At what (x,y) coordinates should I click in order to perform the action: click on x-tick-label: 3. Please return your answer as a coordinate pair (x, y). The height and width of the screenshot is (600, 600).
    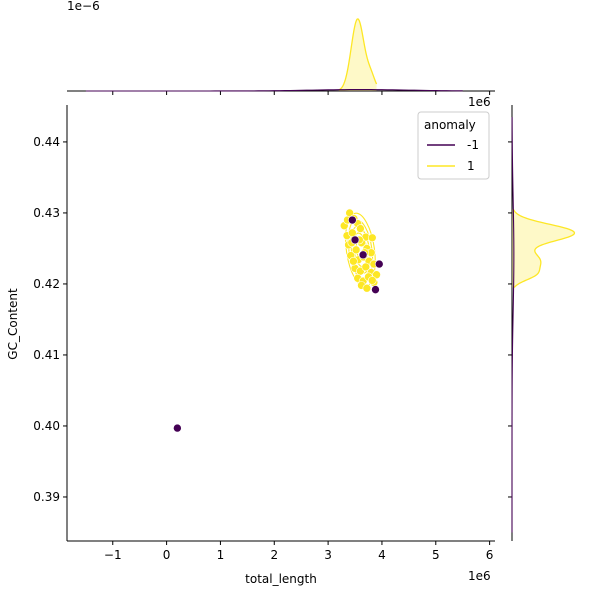
    Looking at the image, I should click on (328, 555).